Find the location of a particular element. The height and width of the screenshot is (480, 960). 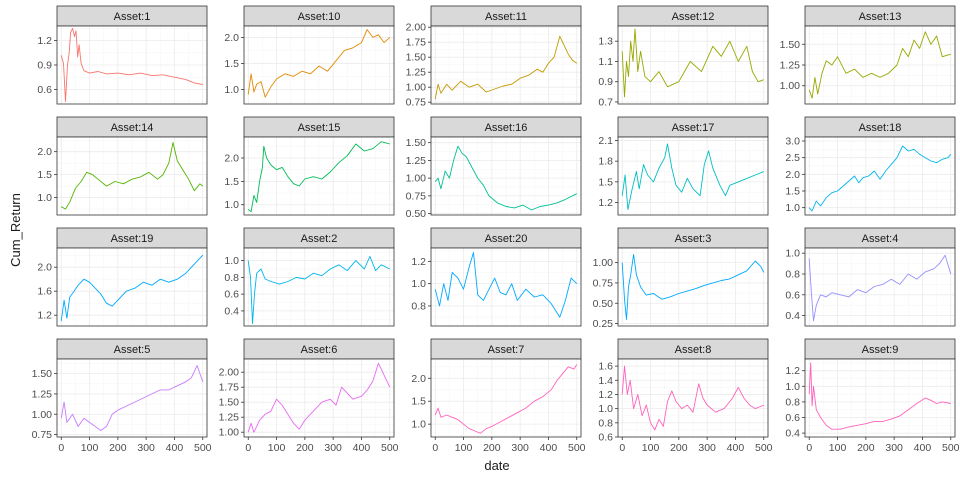

panel-asset-16: Asset:16 0.50 0.75 1.00 1.25 1.50 is located at coordinates (494, 168).